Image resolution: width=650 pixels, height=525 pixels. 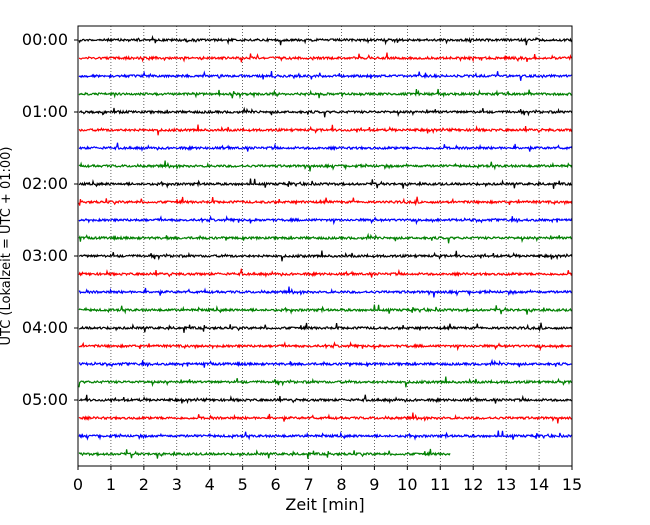 What do you see at coordinates (539, 484) in the screenshot?
I see `x-tick-label: 14` at bounding box center [539, 484].